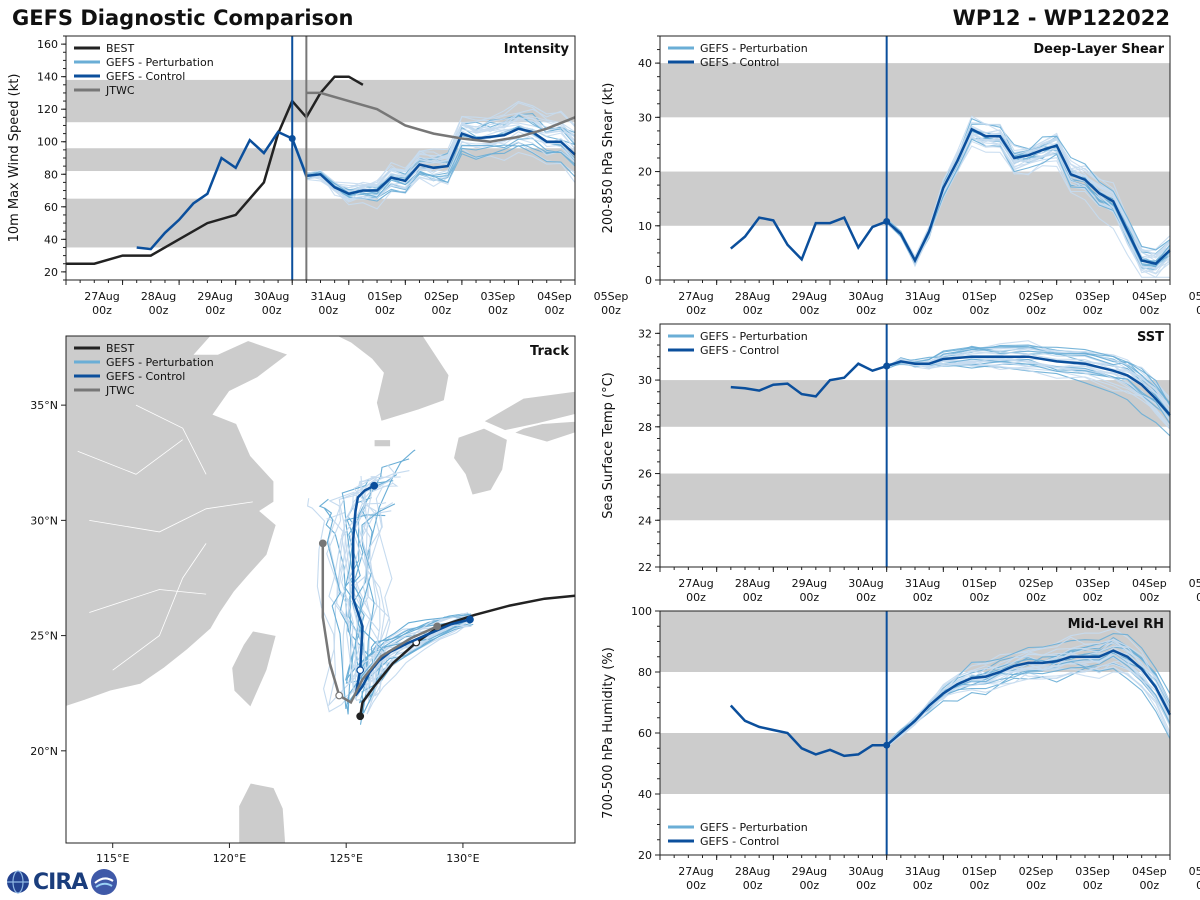 This screenshot has height=900, width=1200. Describe the element at coordinates (120, 390) in the screenshot. I see `legend-label: JTWC` at that location.